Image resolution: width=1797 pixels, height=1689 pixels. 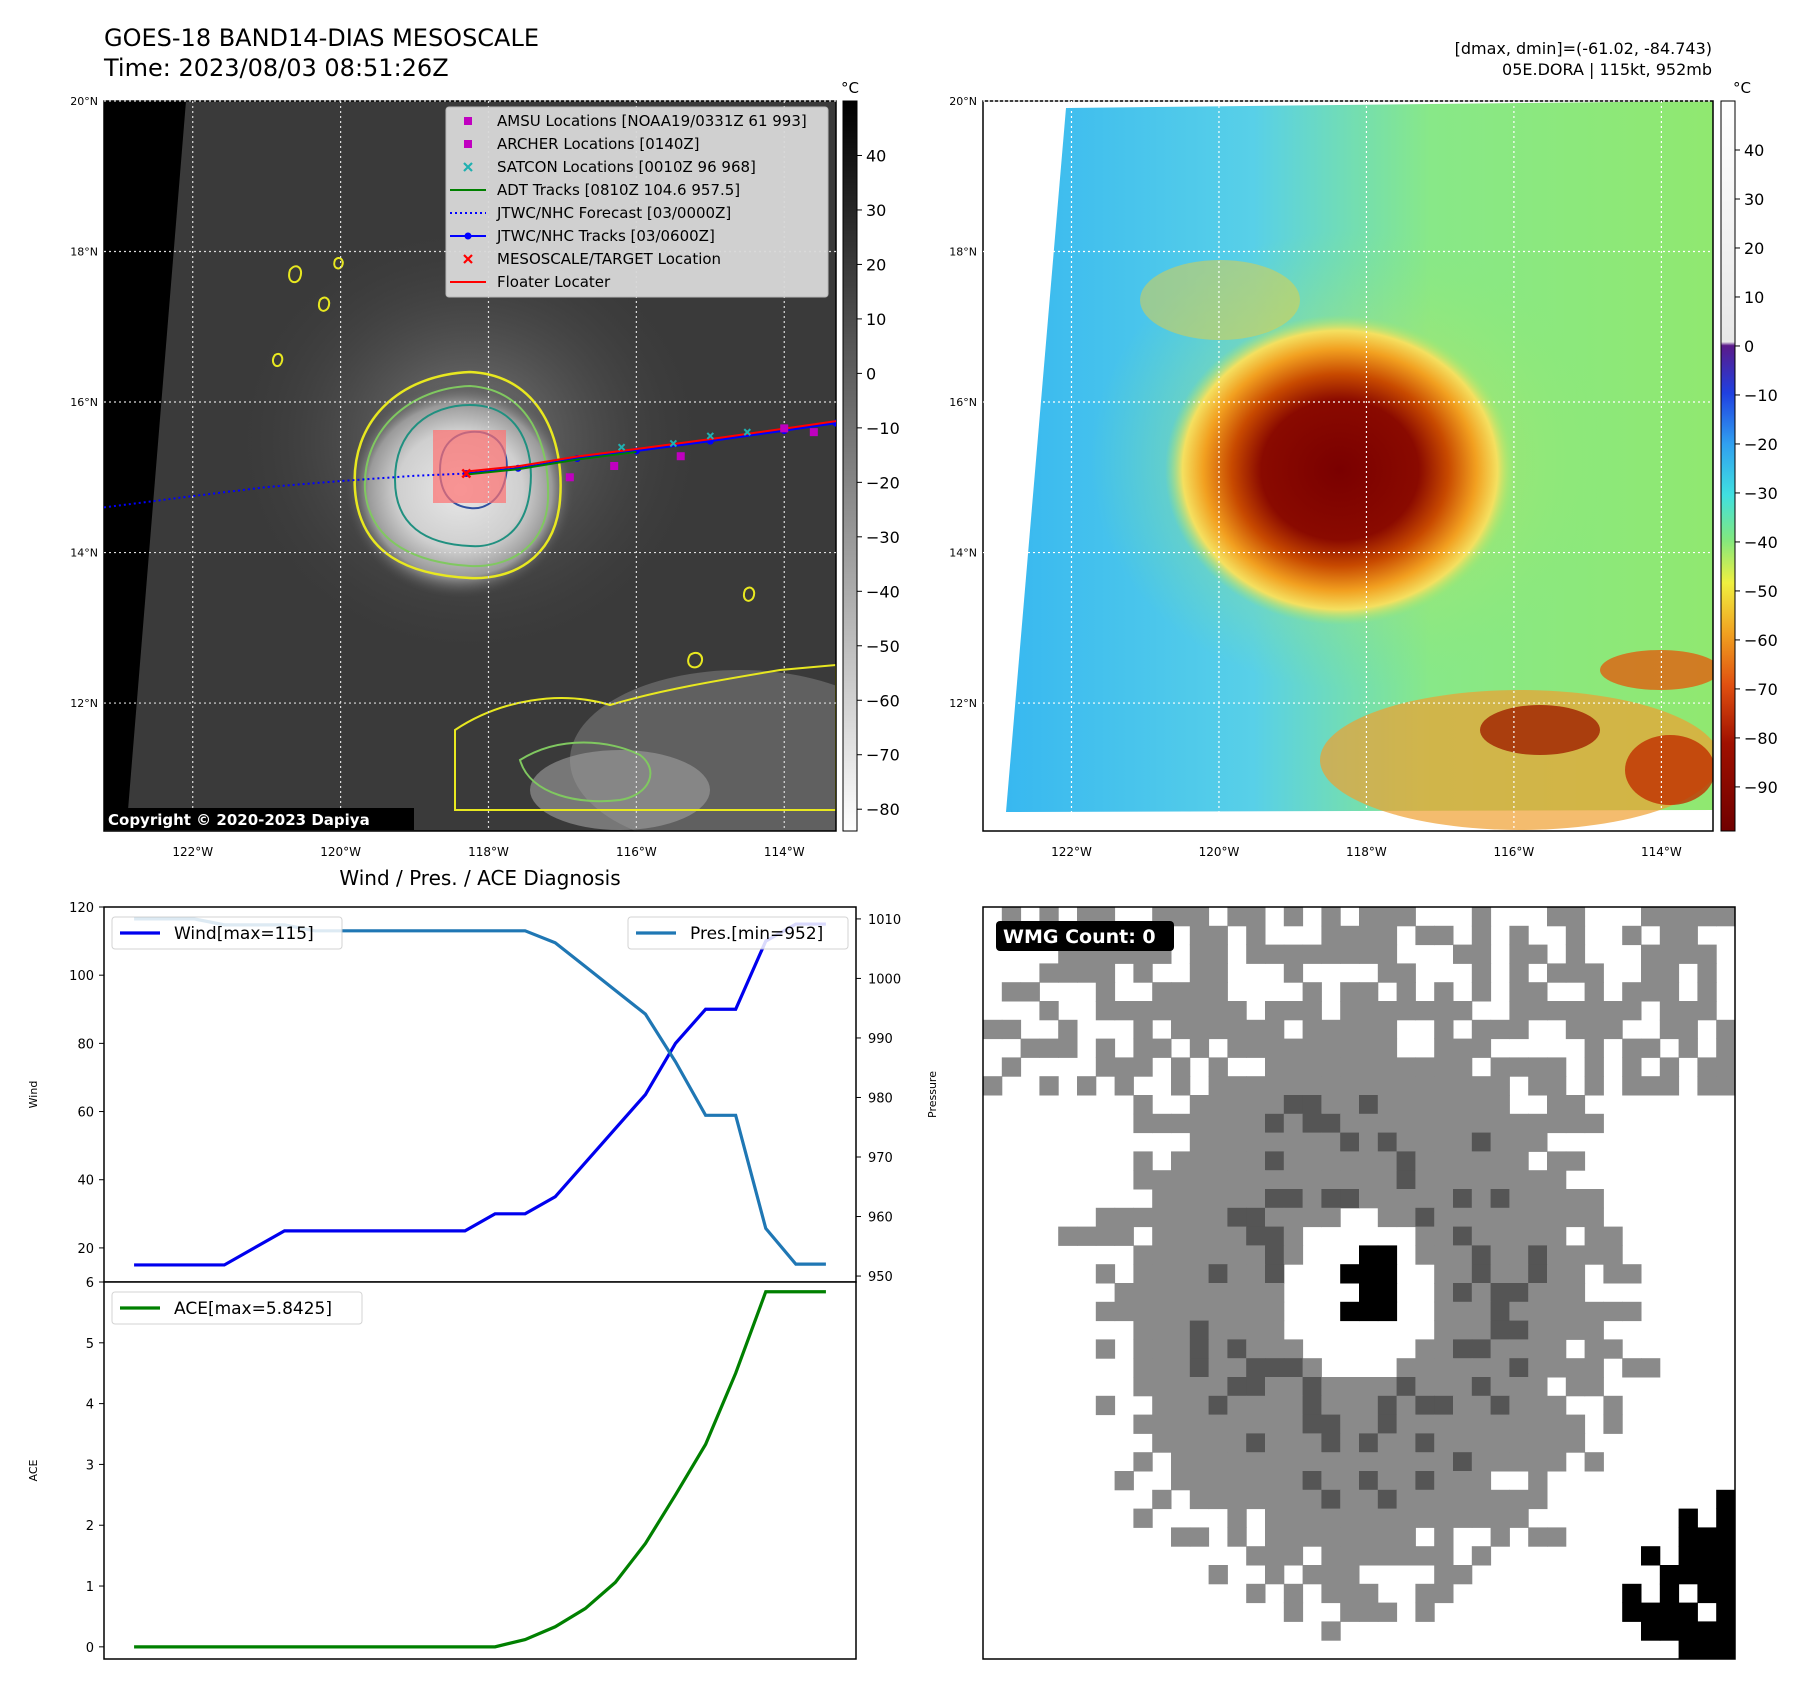 What do you see at coordinates (81, 908) in the screenshot?
I see `wind-pres-ytick-label: 120` at bounding box center [81, 908].